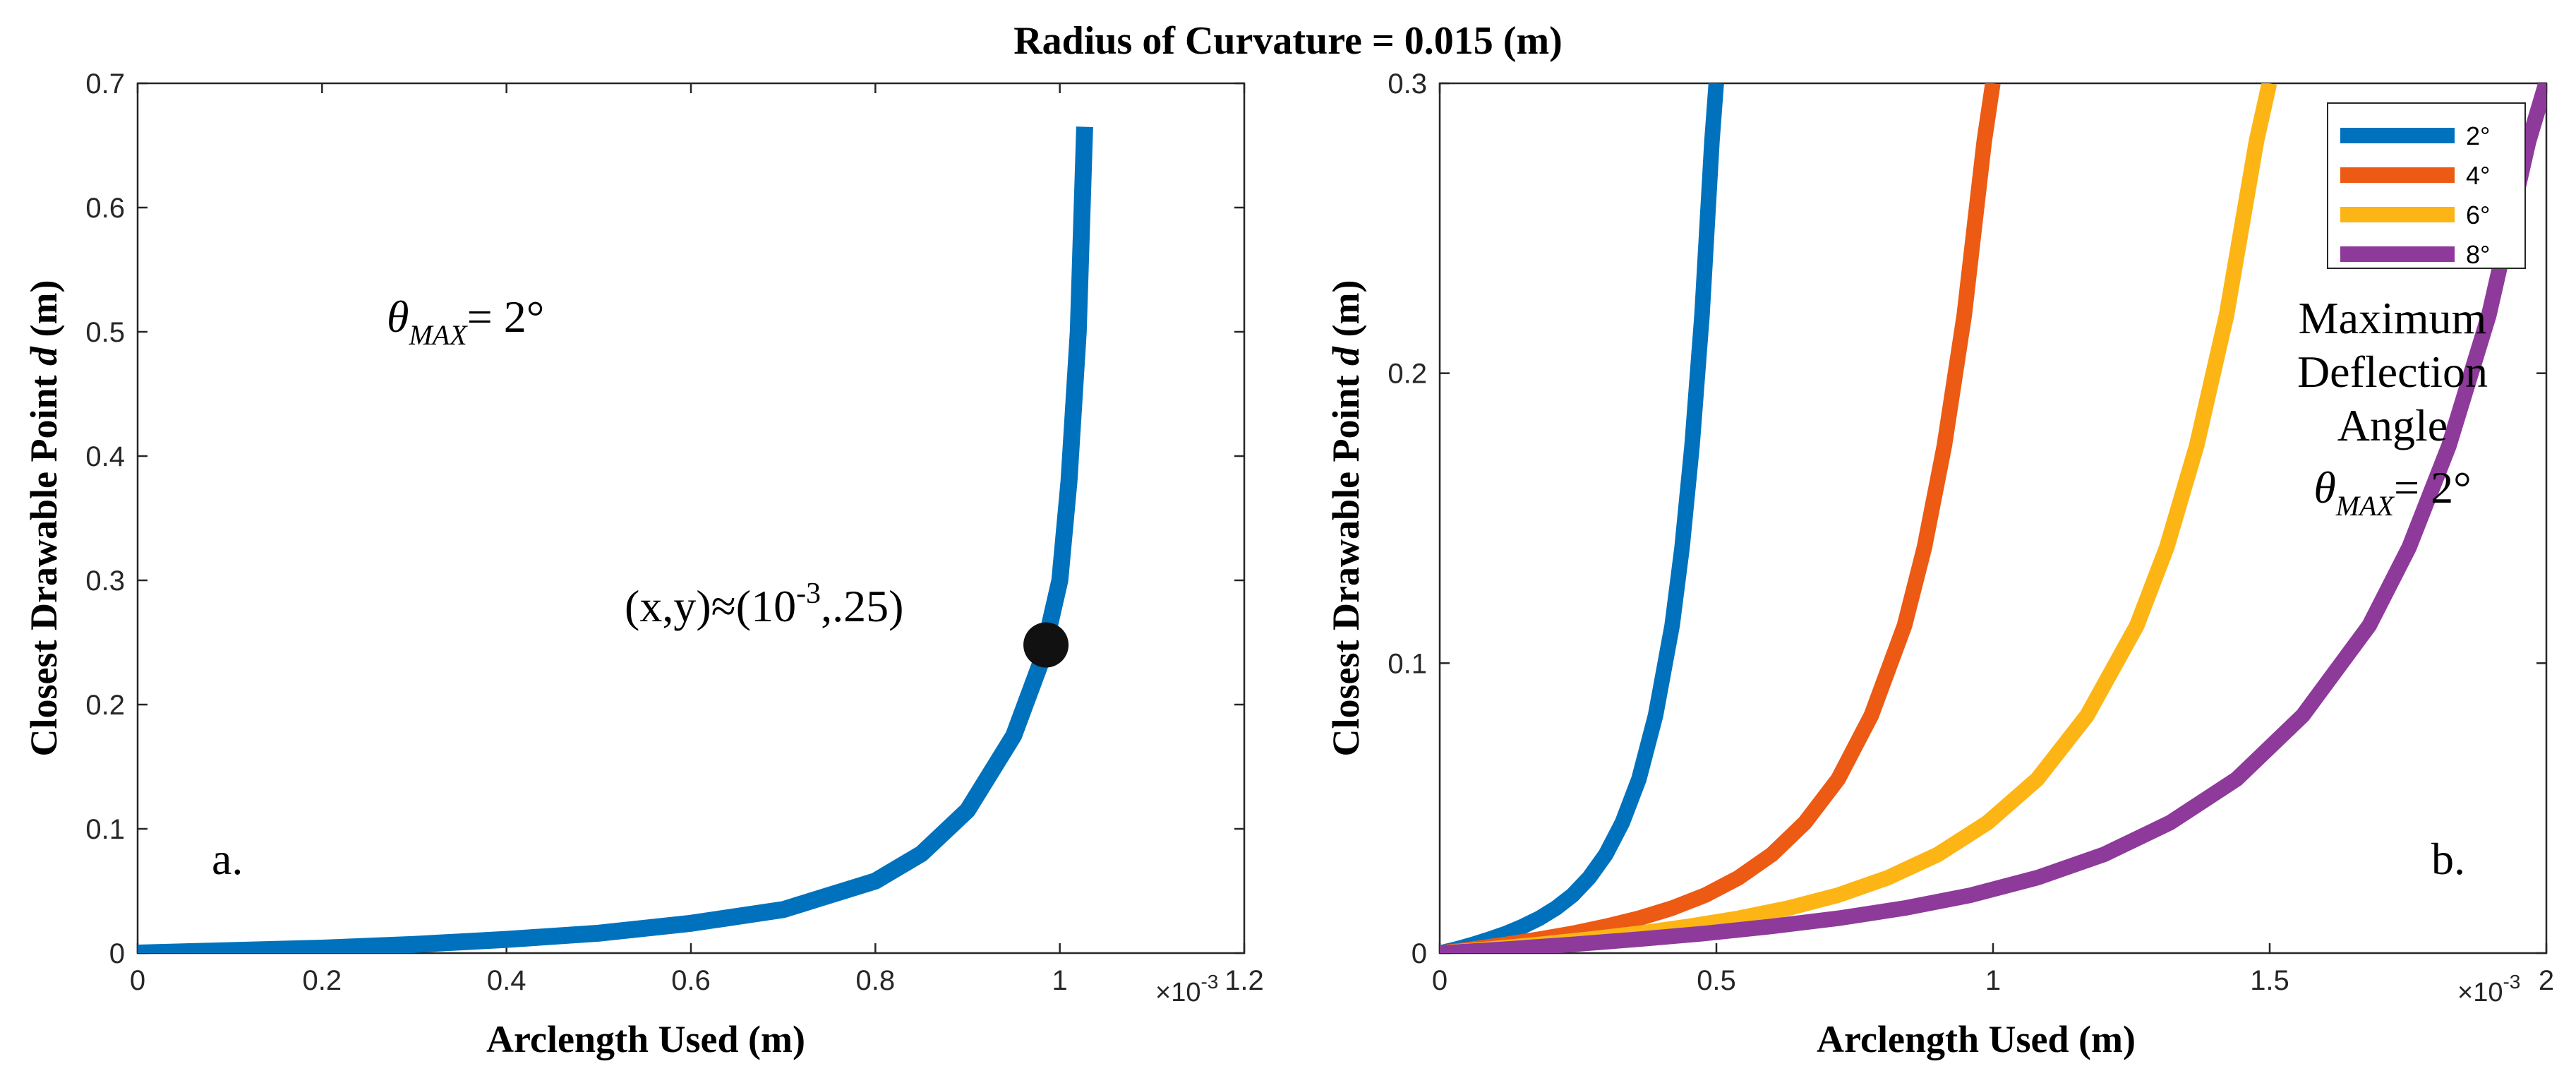  I want to click on panel-b-xtick-label: 1.5, so click(2269, 980).